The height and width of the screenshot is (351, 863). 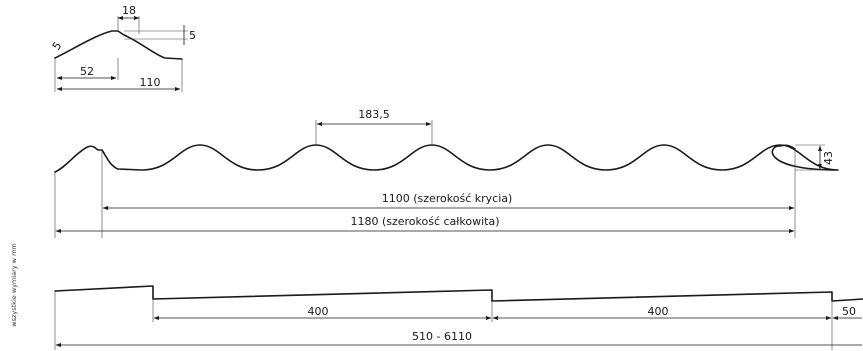 I want to click on side-label-step1: 400, so click(x=318, y=311).